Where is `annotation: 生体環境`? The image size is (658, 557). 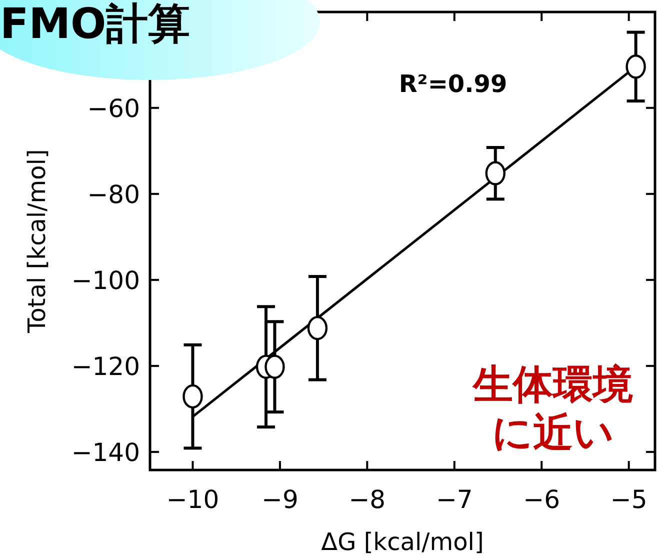 annotation: 生体環境 is located at coordinates (552, 385).